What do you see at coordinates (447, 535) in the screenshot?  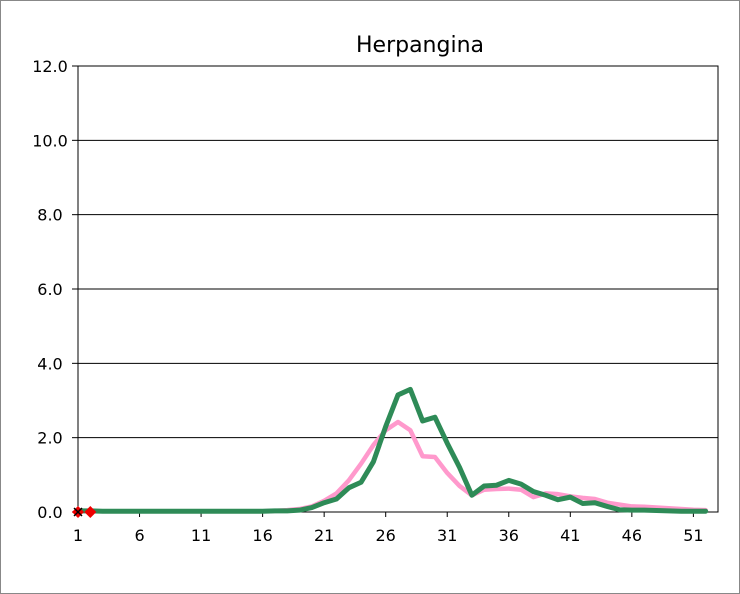 I see `x-tick-label: 31` at bounding box center [447, 535].